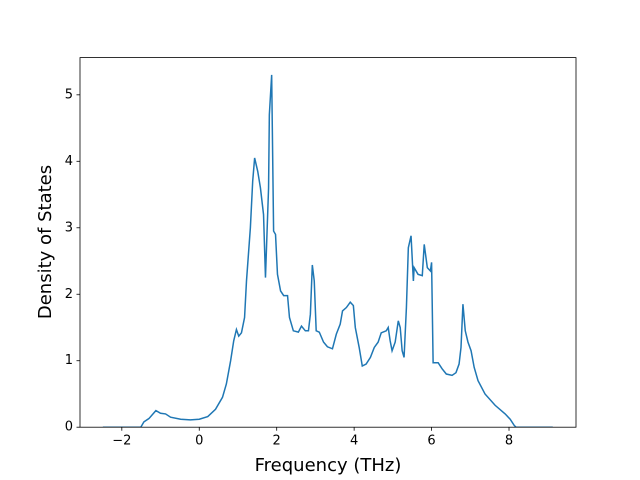 This screenshot has height=480, width=640. What do you see at coordinates (69, 360) in the screenshot?
I see `y-tick-label: 1` at bounding box center [69, 360].